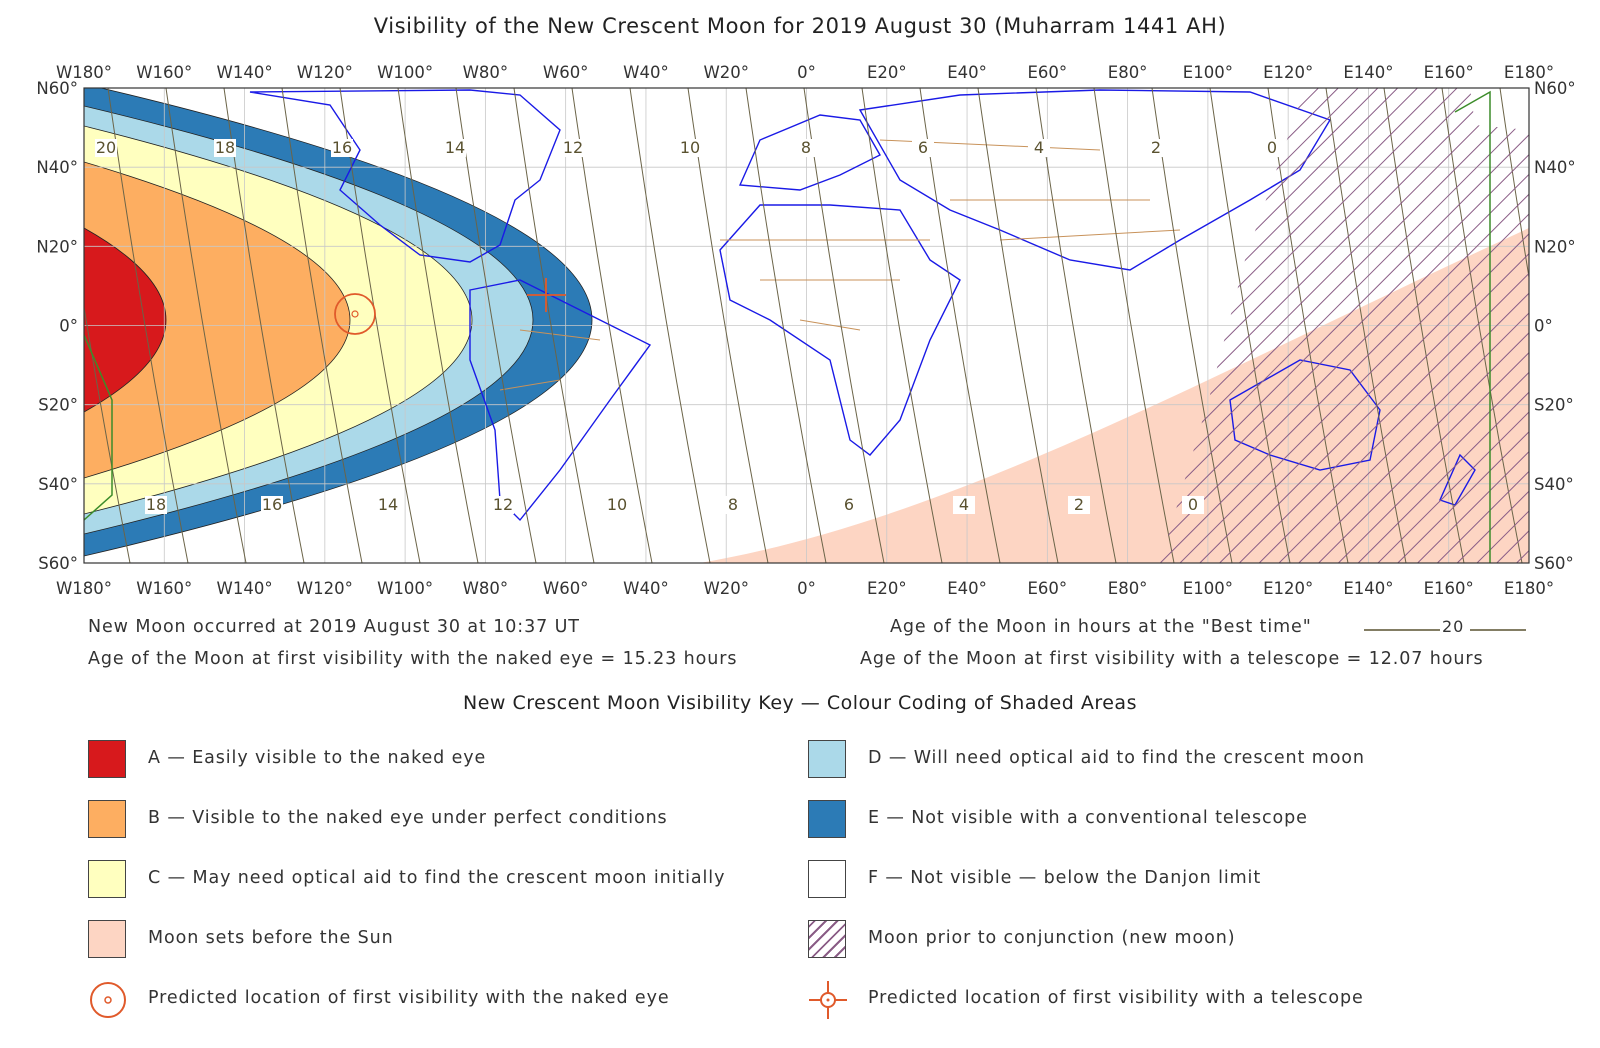 Image resolution: width=1600 pixels, height=1048 pixels. I want to click on age-label-south: 2, so click(1079, 504).